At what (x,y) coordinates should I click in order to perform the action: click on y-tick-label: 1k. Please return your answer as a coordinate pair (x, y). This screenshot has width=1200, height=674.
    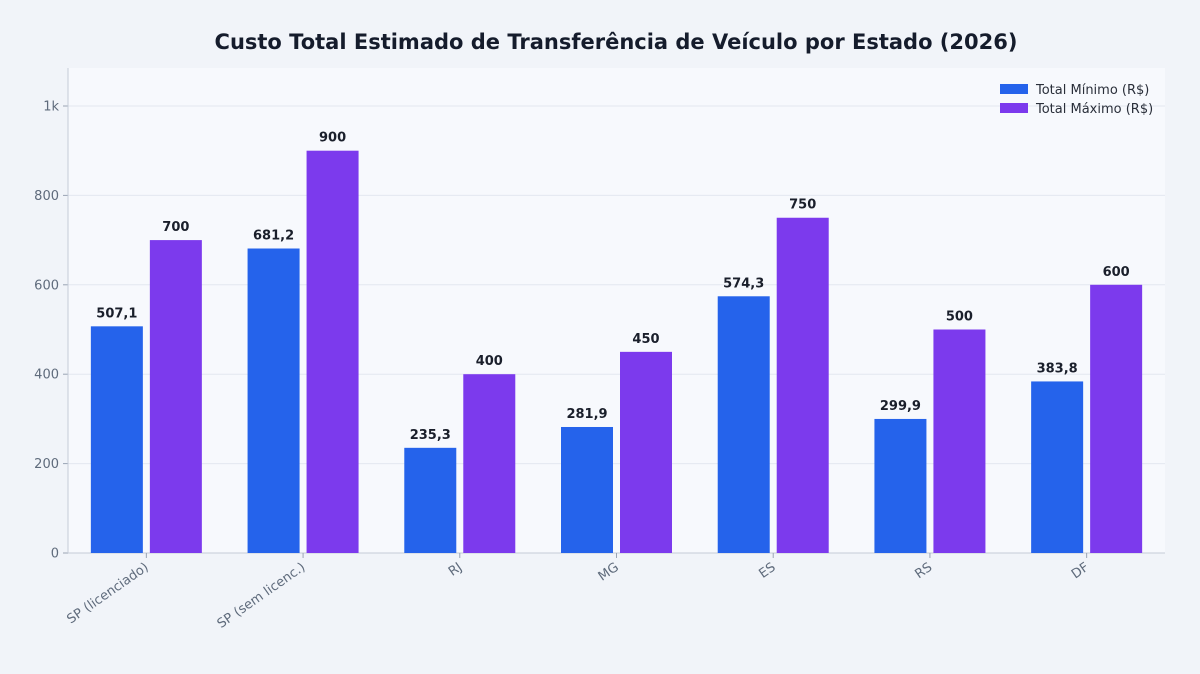
    Looking at the image, I should click on (51, 106).